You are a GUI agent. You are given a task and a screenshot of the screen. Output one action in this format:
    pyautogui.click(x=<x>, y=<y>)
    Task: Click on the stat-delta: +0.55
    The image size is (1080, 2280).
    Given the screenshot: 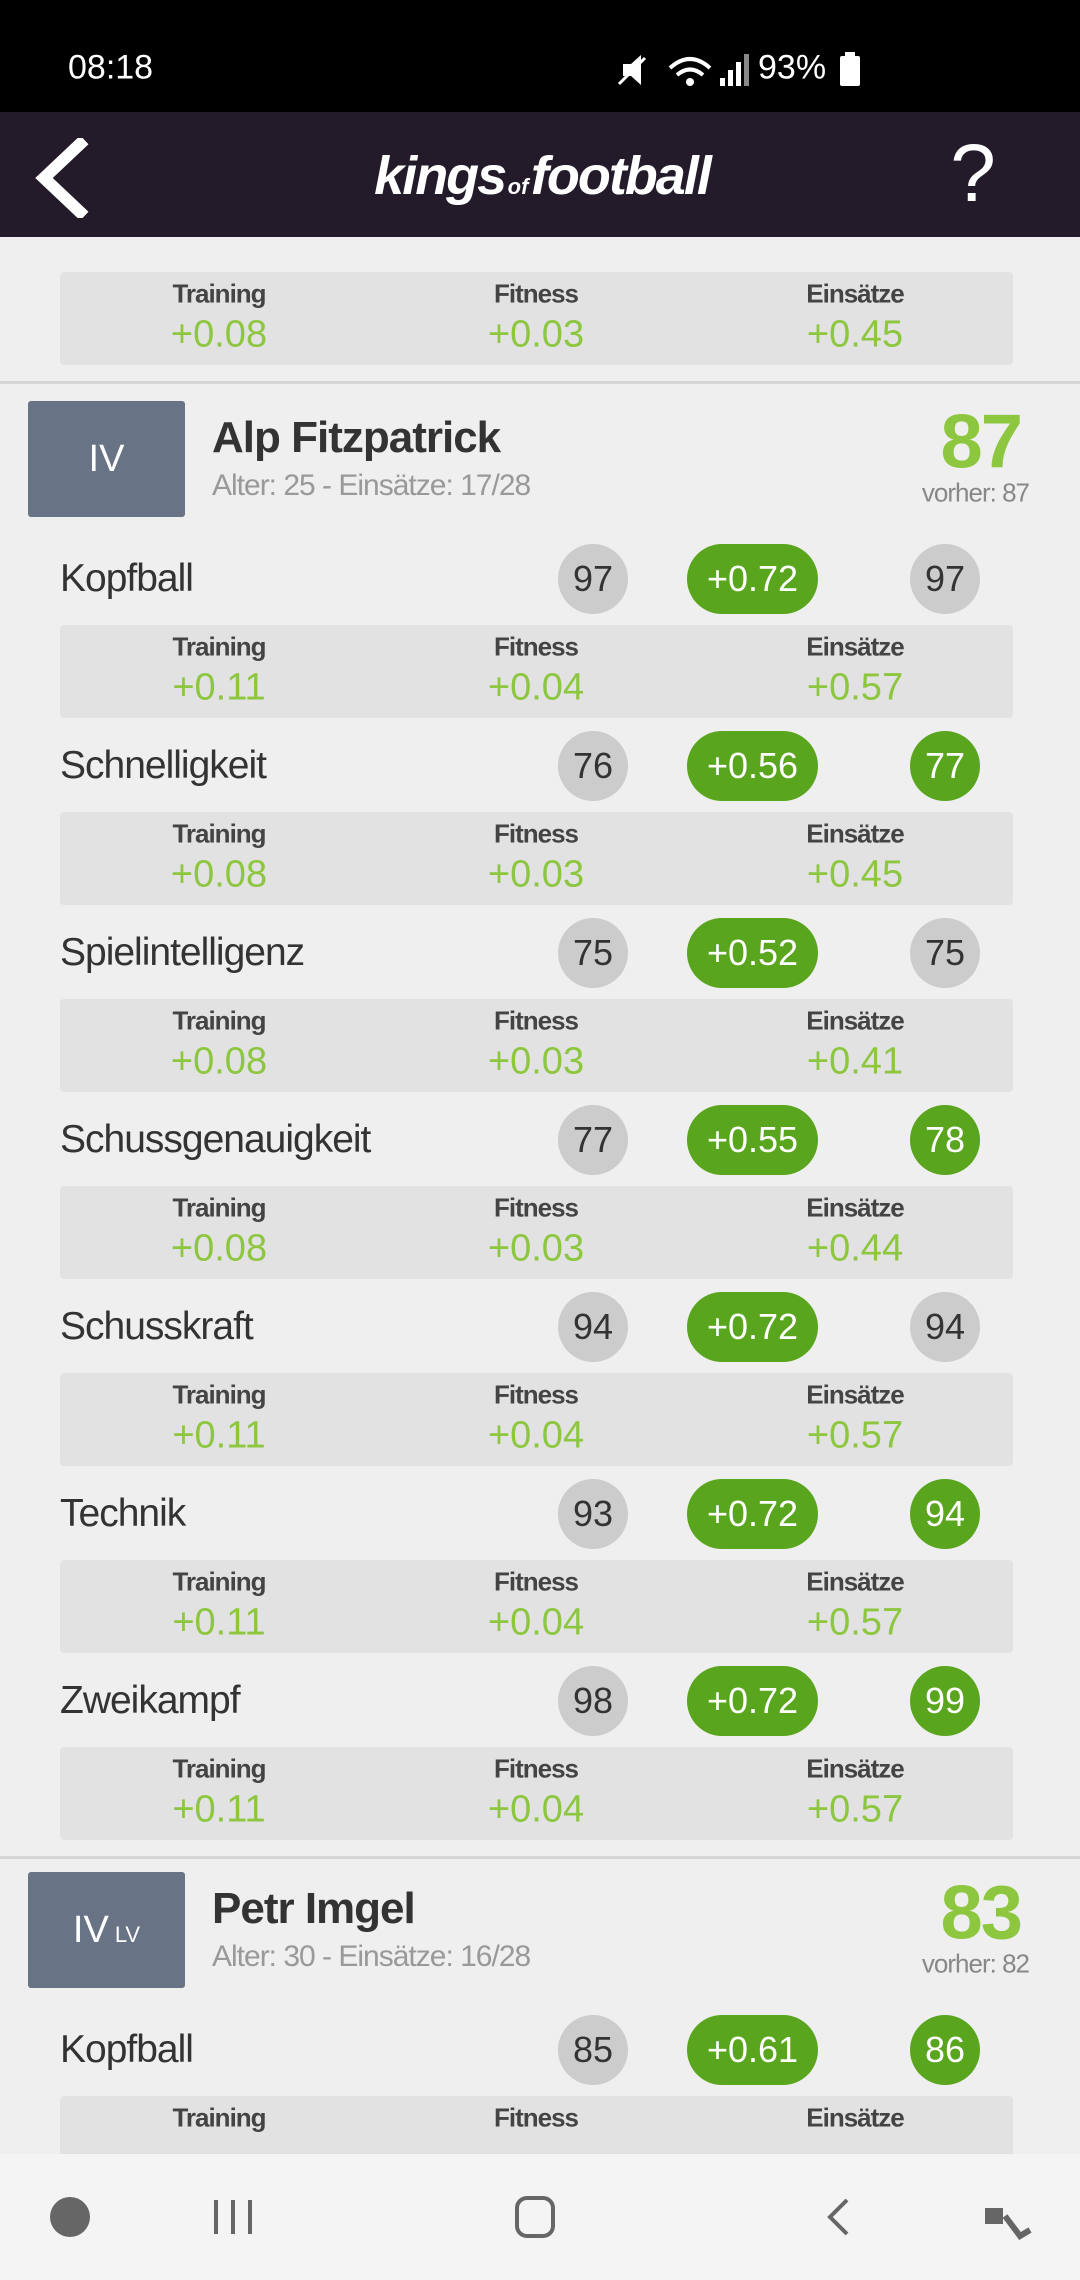 What is the action you would take?
    pyautogui.click(x=752, y=1140)
    